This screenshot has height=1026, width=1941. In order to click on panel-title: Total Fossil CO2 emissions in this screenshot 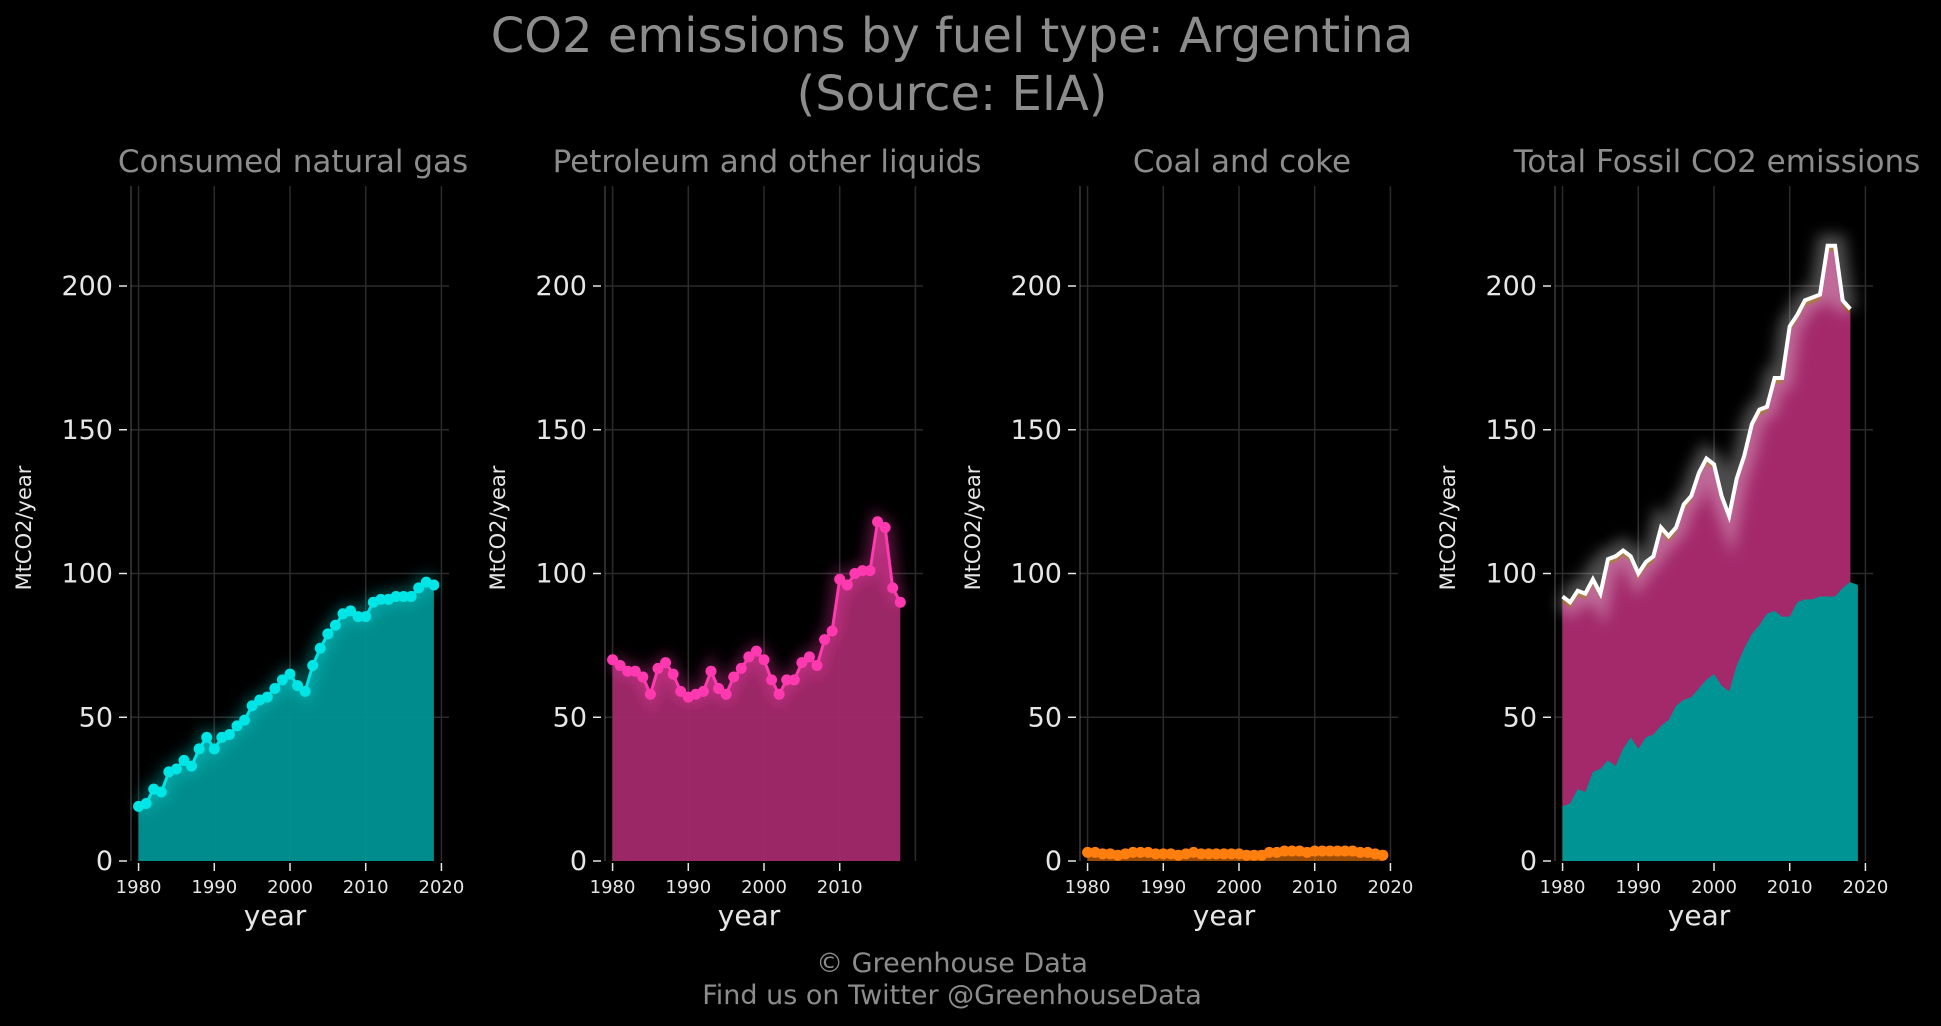, I will do `click(1717, 162)`.